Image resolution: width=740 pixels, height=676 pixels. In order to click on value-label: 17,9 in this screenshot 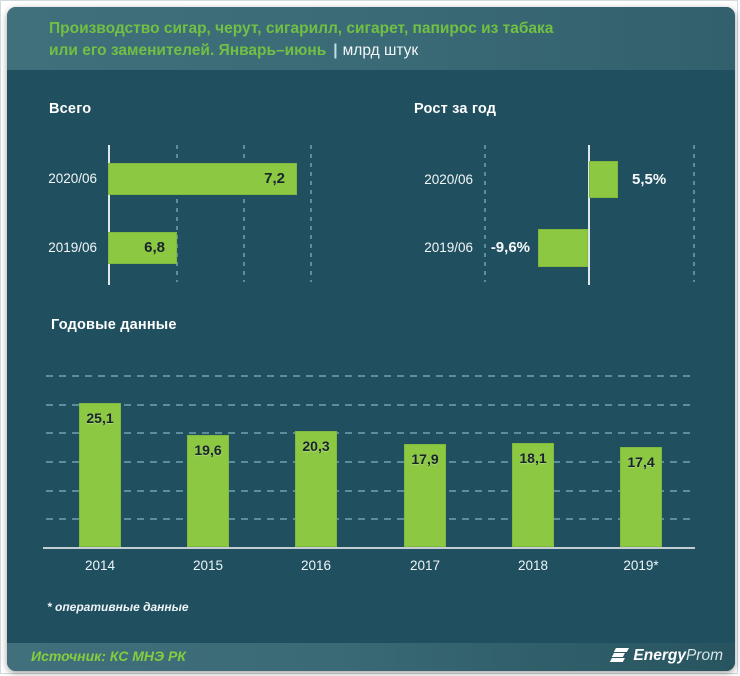, I will do `click(425, 459)`.